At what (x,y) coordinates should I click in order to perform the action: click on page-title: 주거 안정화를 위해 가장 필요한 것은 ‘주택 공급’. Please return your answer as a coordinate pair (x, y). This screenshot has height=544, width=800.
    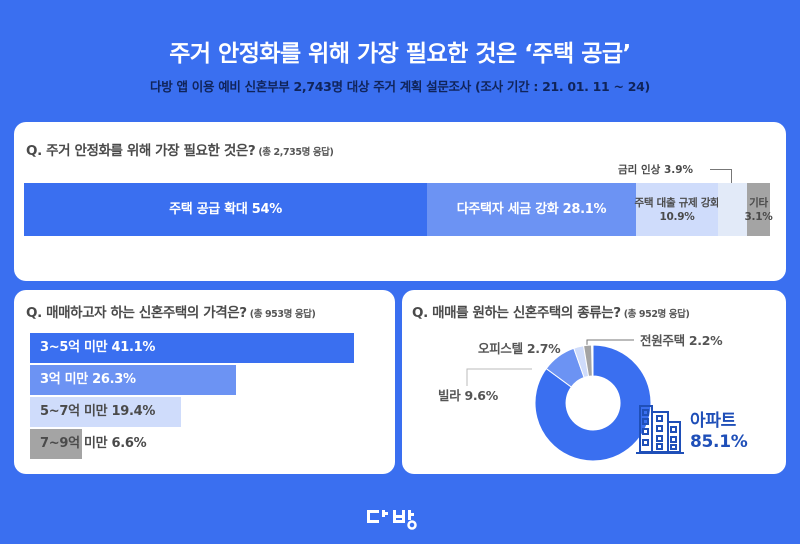
    Looking at the image, I should click on (400, 54).